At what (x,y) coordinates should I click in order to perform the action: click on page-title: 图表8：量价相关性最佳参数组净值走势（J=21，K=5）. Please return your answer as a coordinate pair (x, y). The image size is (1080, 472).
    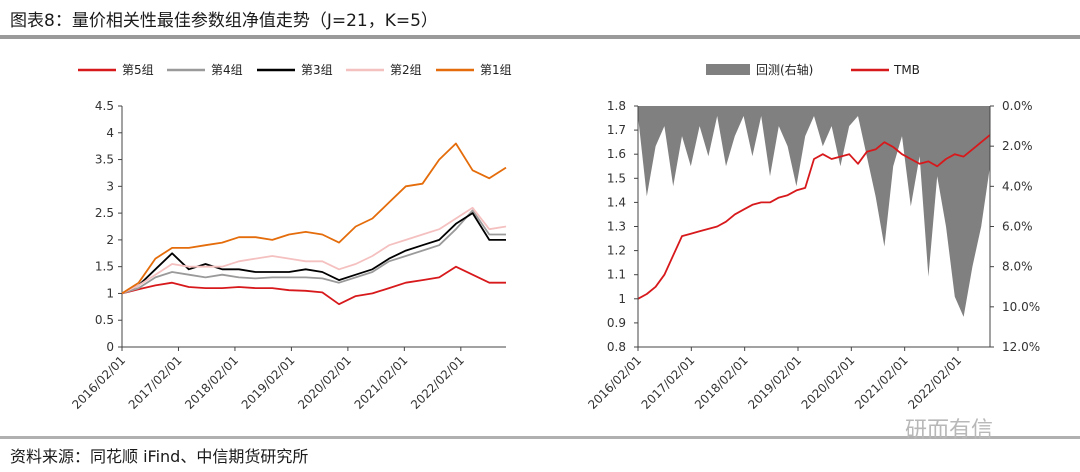
    Looking at the image, I should click on (224, 21).